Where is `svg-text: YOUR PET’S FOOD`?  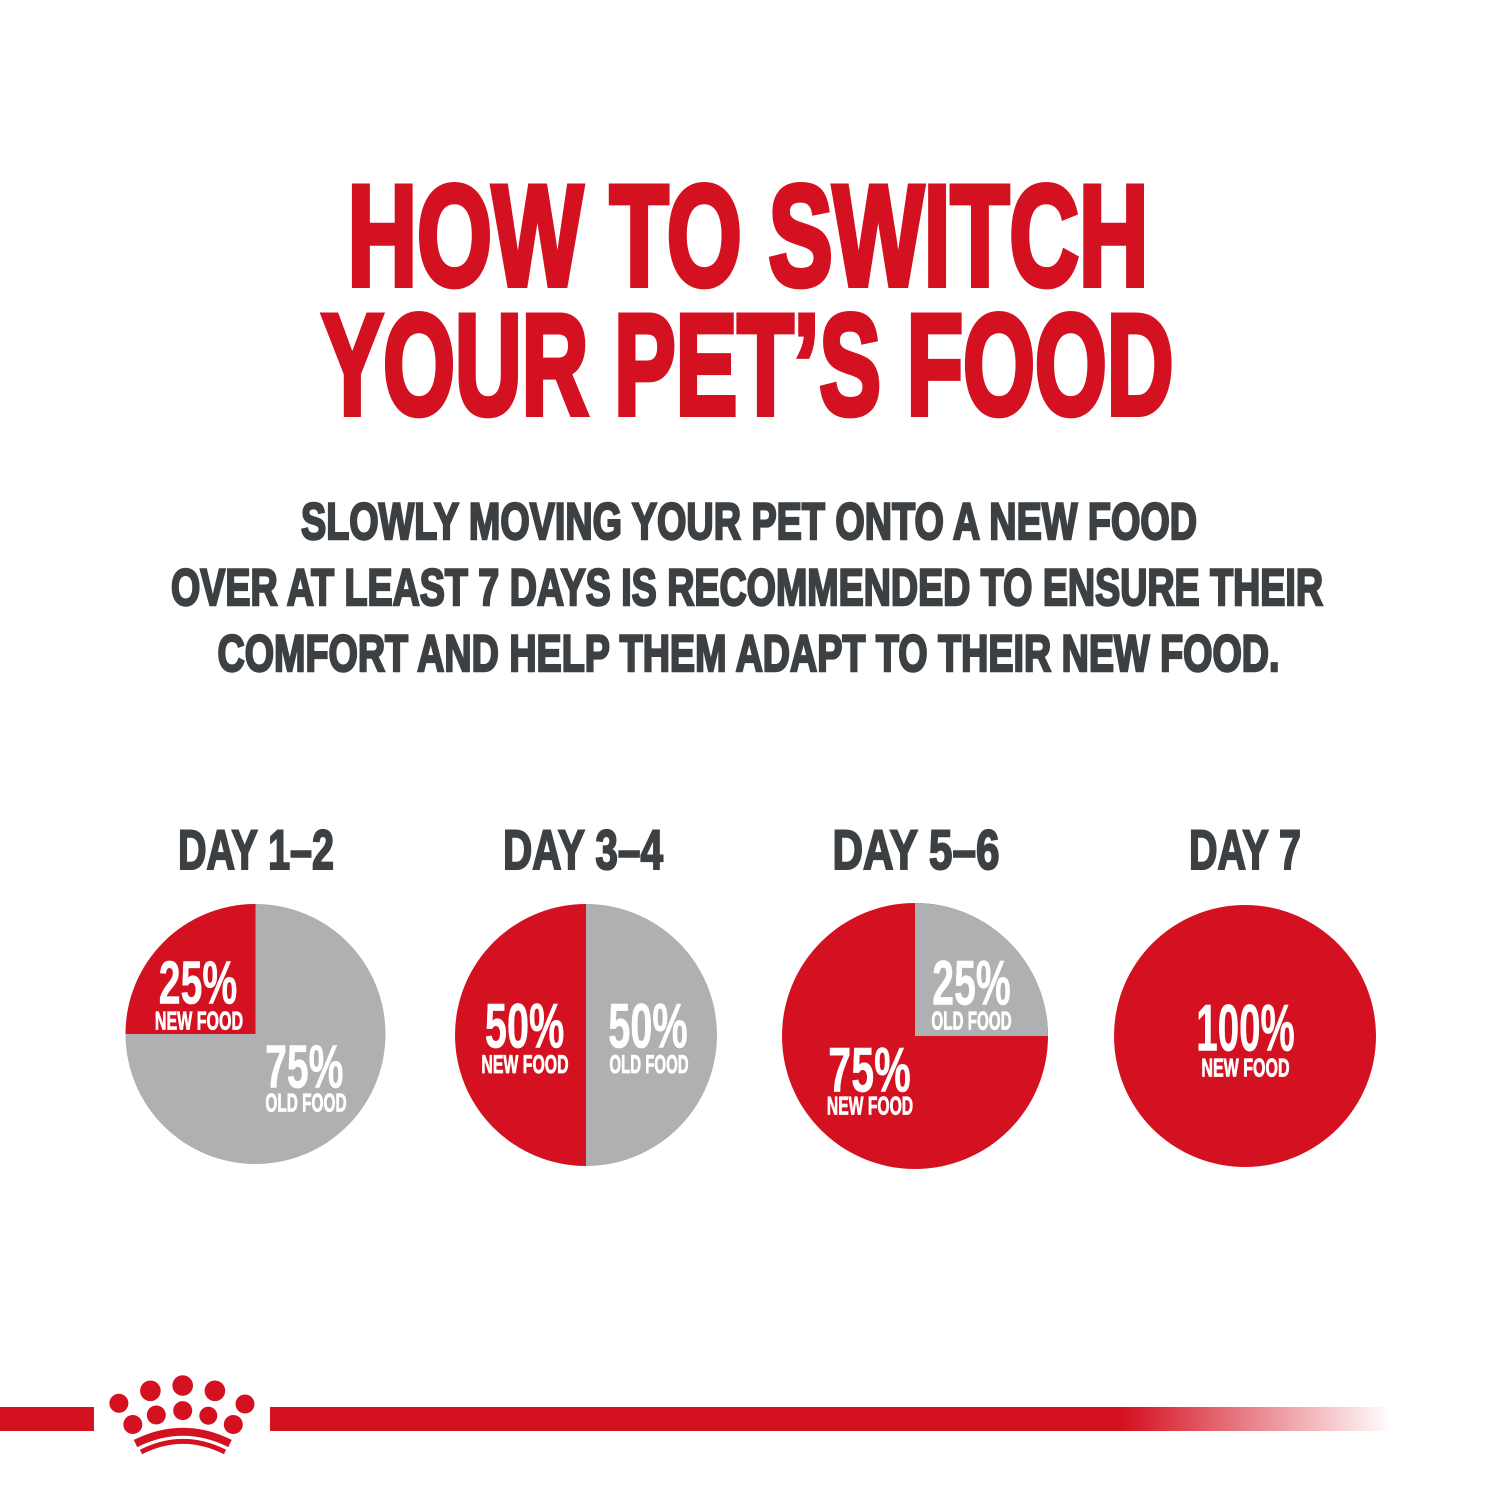 svg-text: YOUR PET’S FOOD is located at coordinates (748, 365).